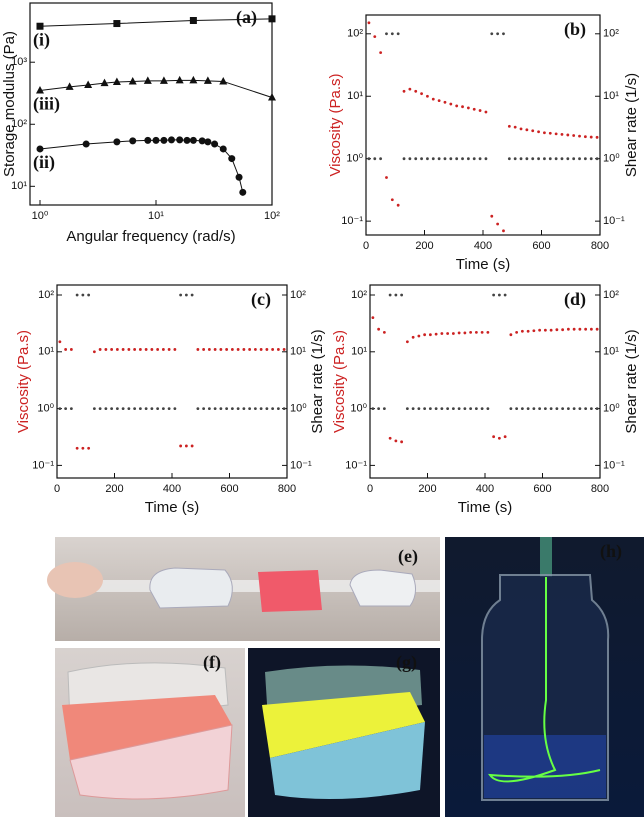 The height and width of the screenshot is (822, 644). What do you see at coordinates (301, 465) in the screenshot?
I see `y2-tick-label: 10⁻¹` at bounding box center [301, 465].